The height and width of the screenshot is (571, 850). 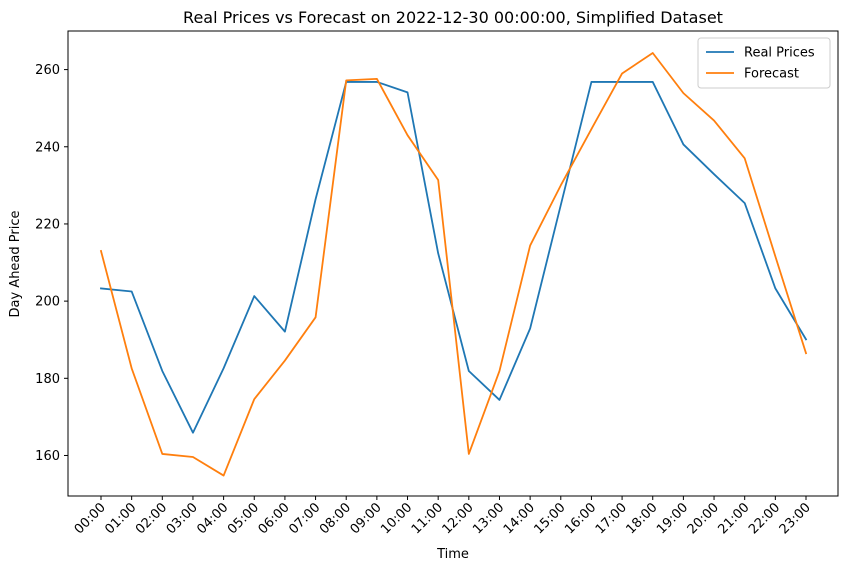 I want to click on legend: Real Prices Forecast, so click(x=764, y=63).